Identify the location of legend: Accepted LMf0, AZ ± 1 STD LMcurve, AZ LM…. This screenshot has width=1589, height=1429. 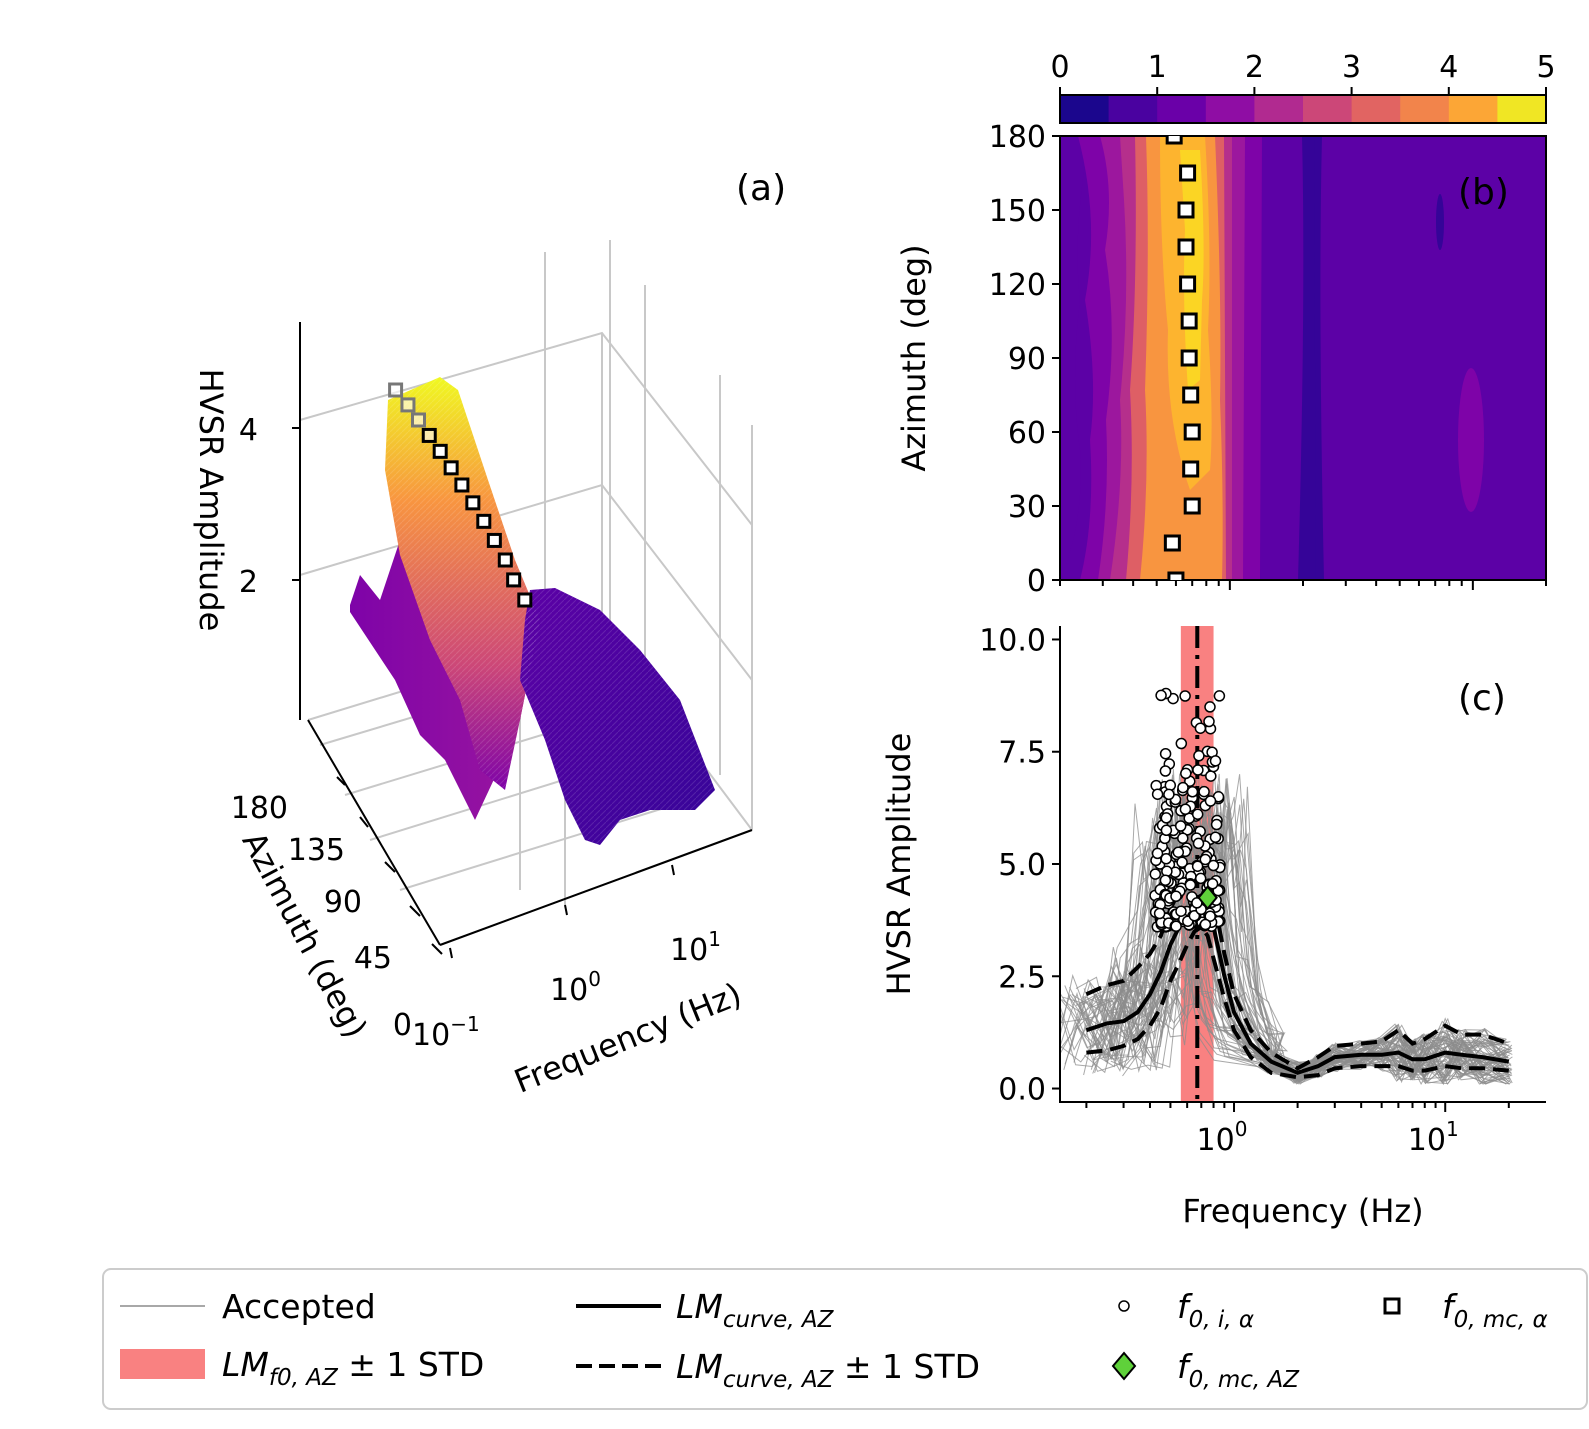
(845, 1339).